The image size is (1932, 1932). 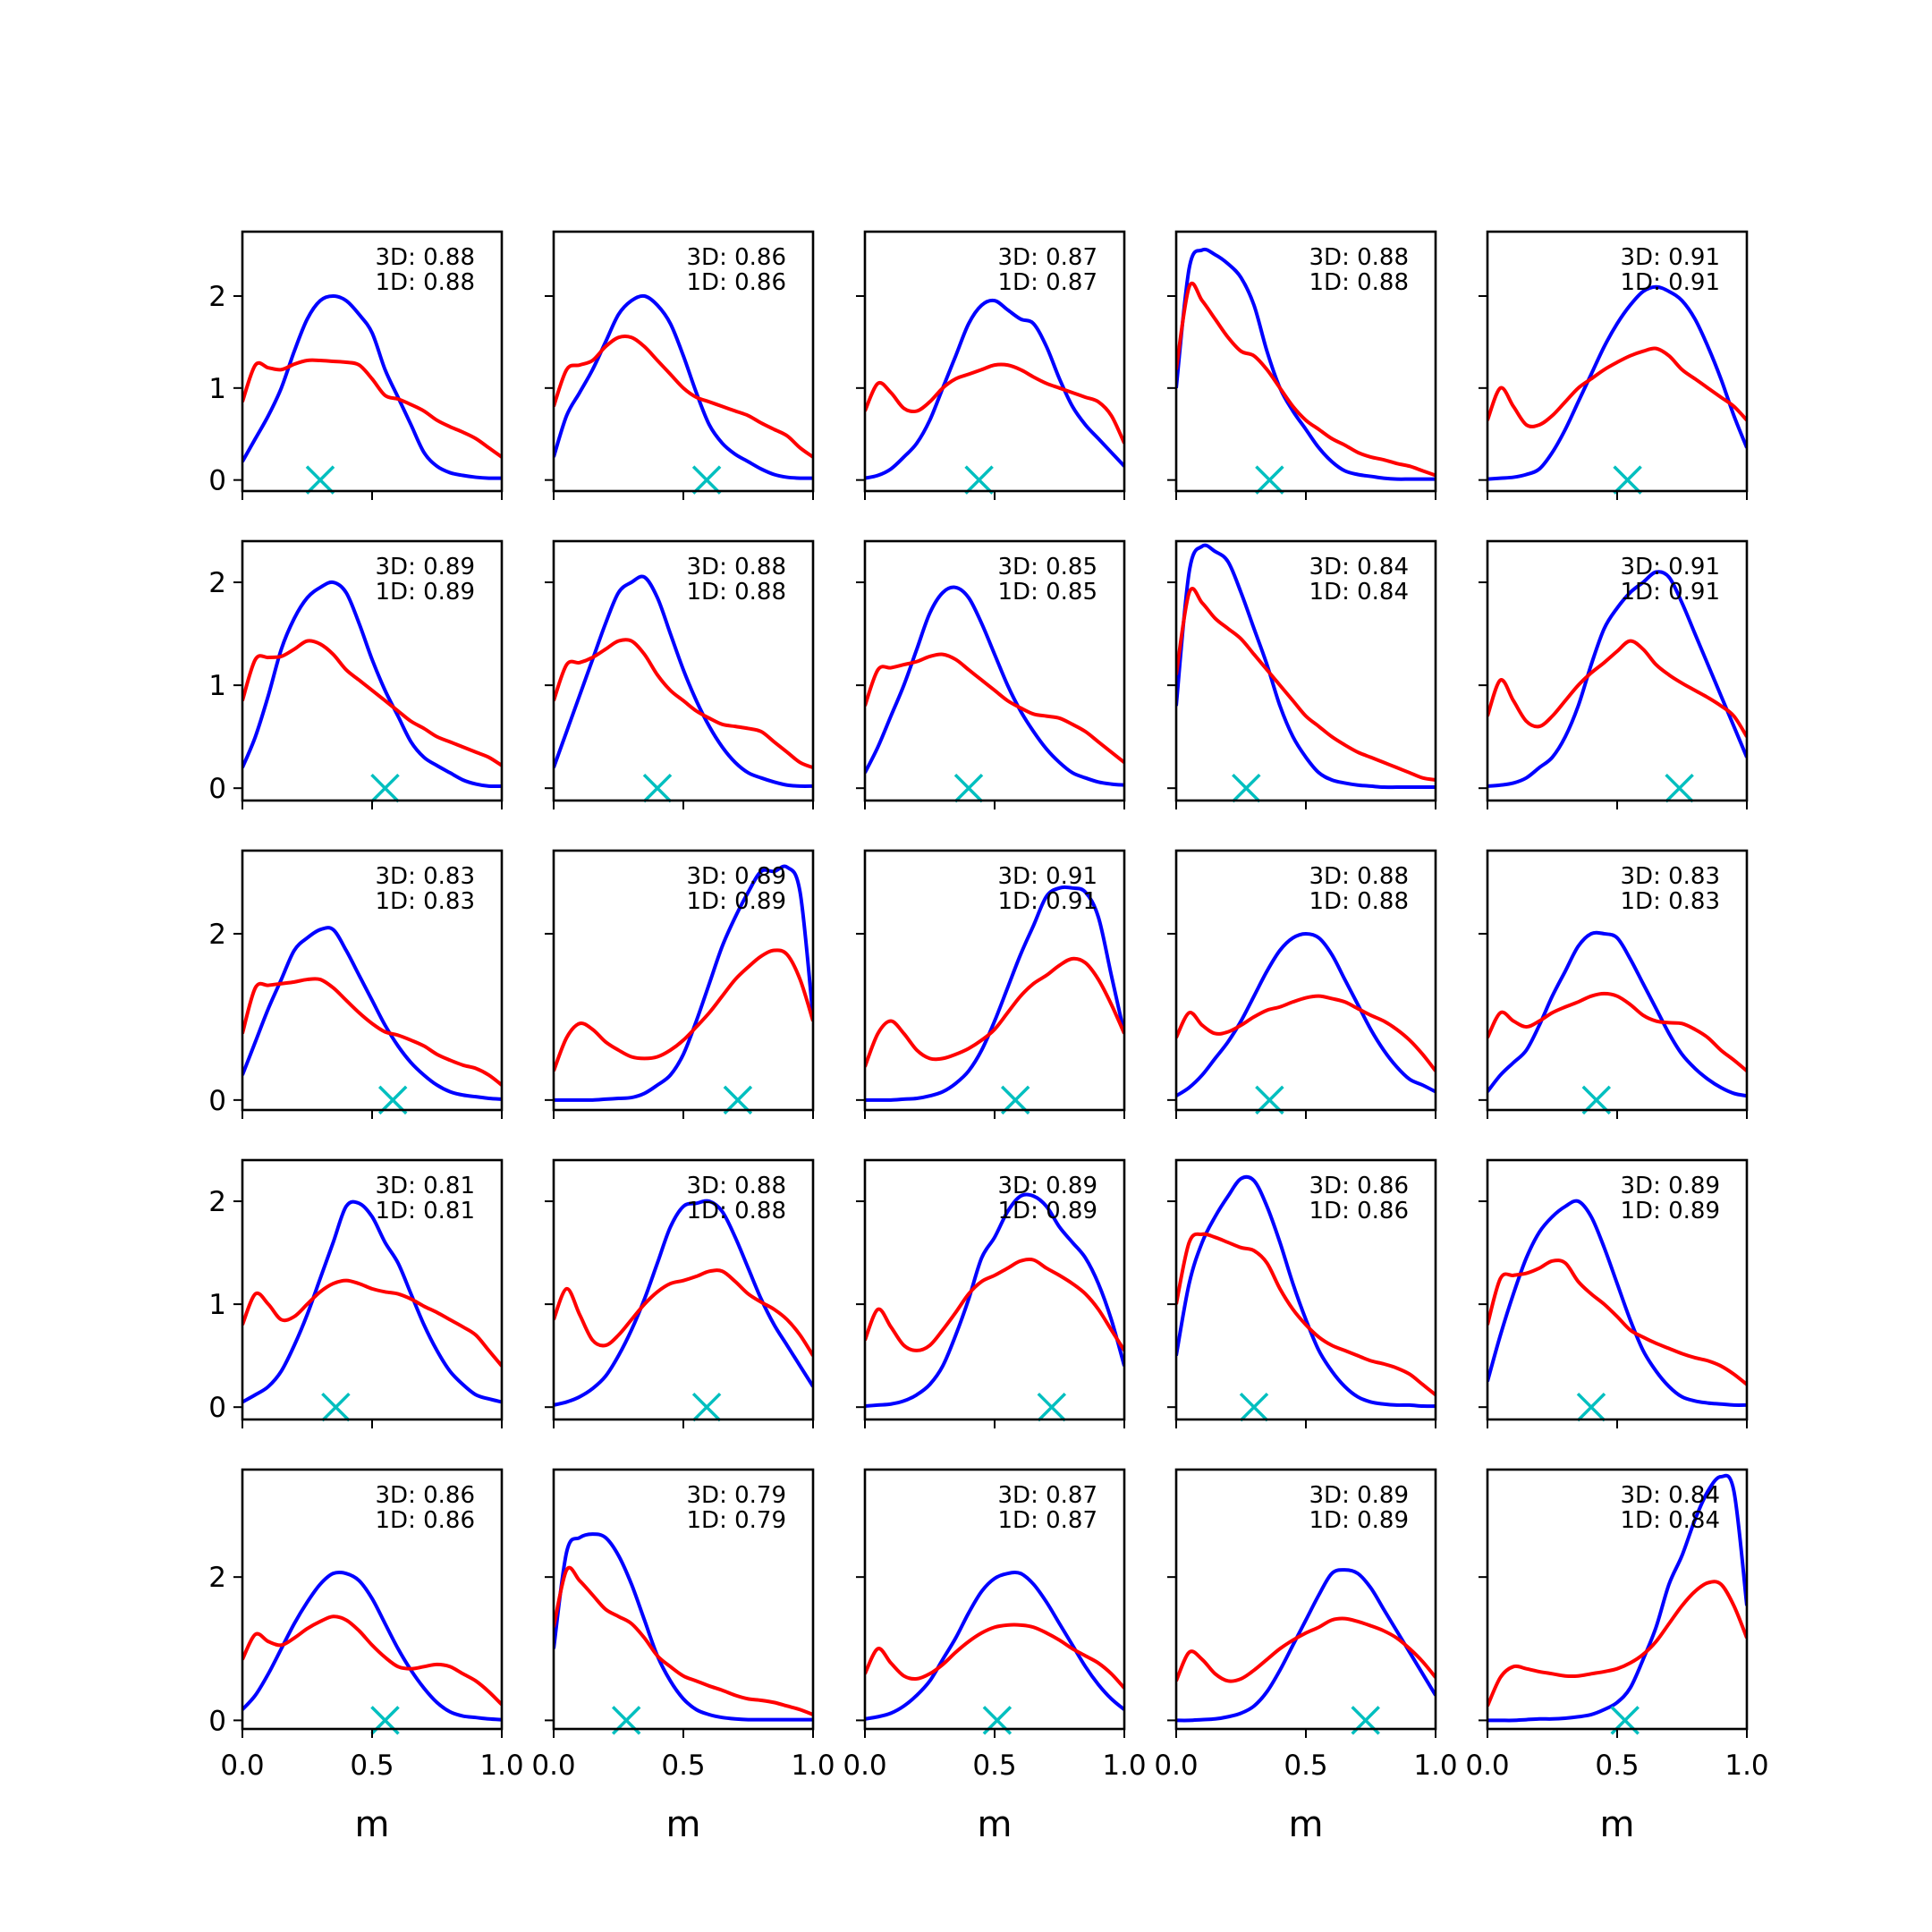 I want to click on annotation-3d: 3D: 0.86, so click(x=425, y=1495).